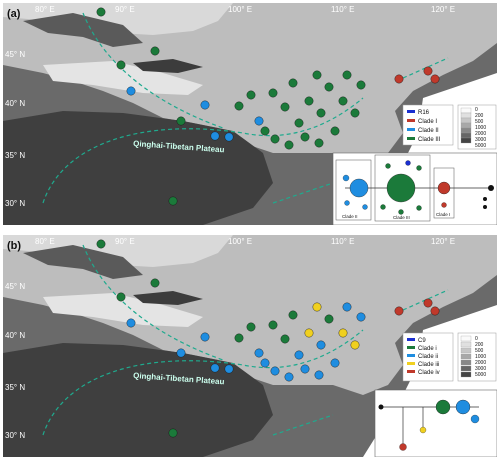  I want to click on tick-label: 80° E, so click(45, 9).